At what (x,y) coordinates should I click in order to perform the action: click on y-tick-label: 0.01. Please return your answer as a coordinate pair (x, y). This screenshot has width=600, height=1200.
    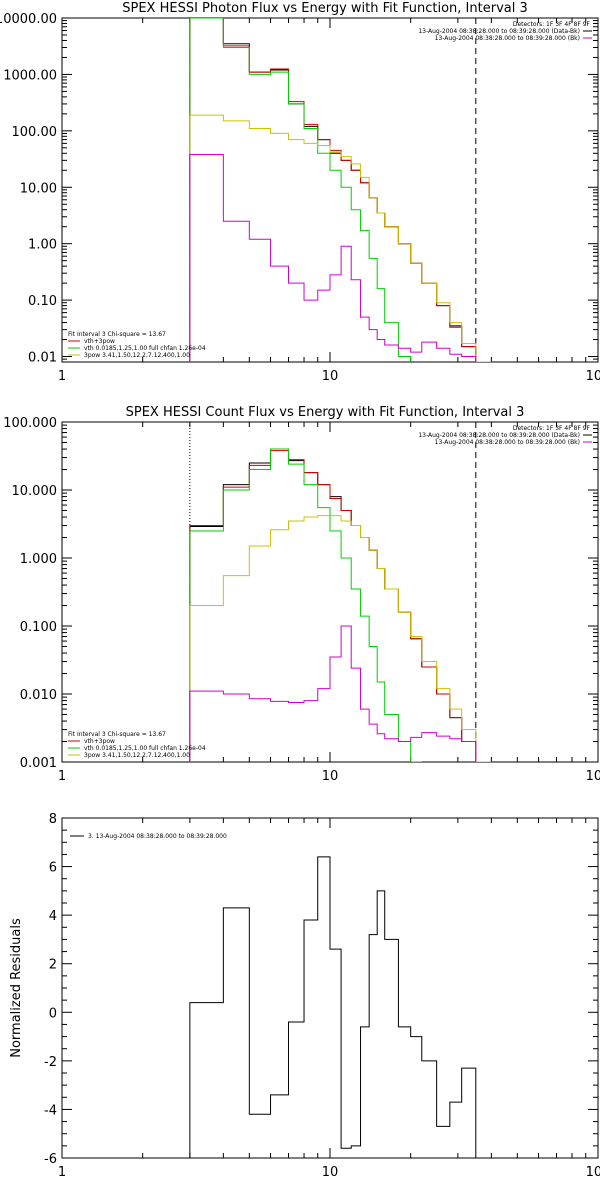
    Looking at the image, I should click on (42, 358).